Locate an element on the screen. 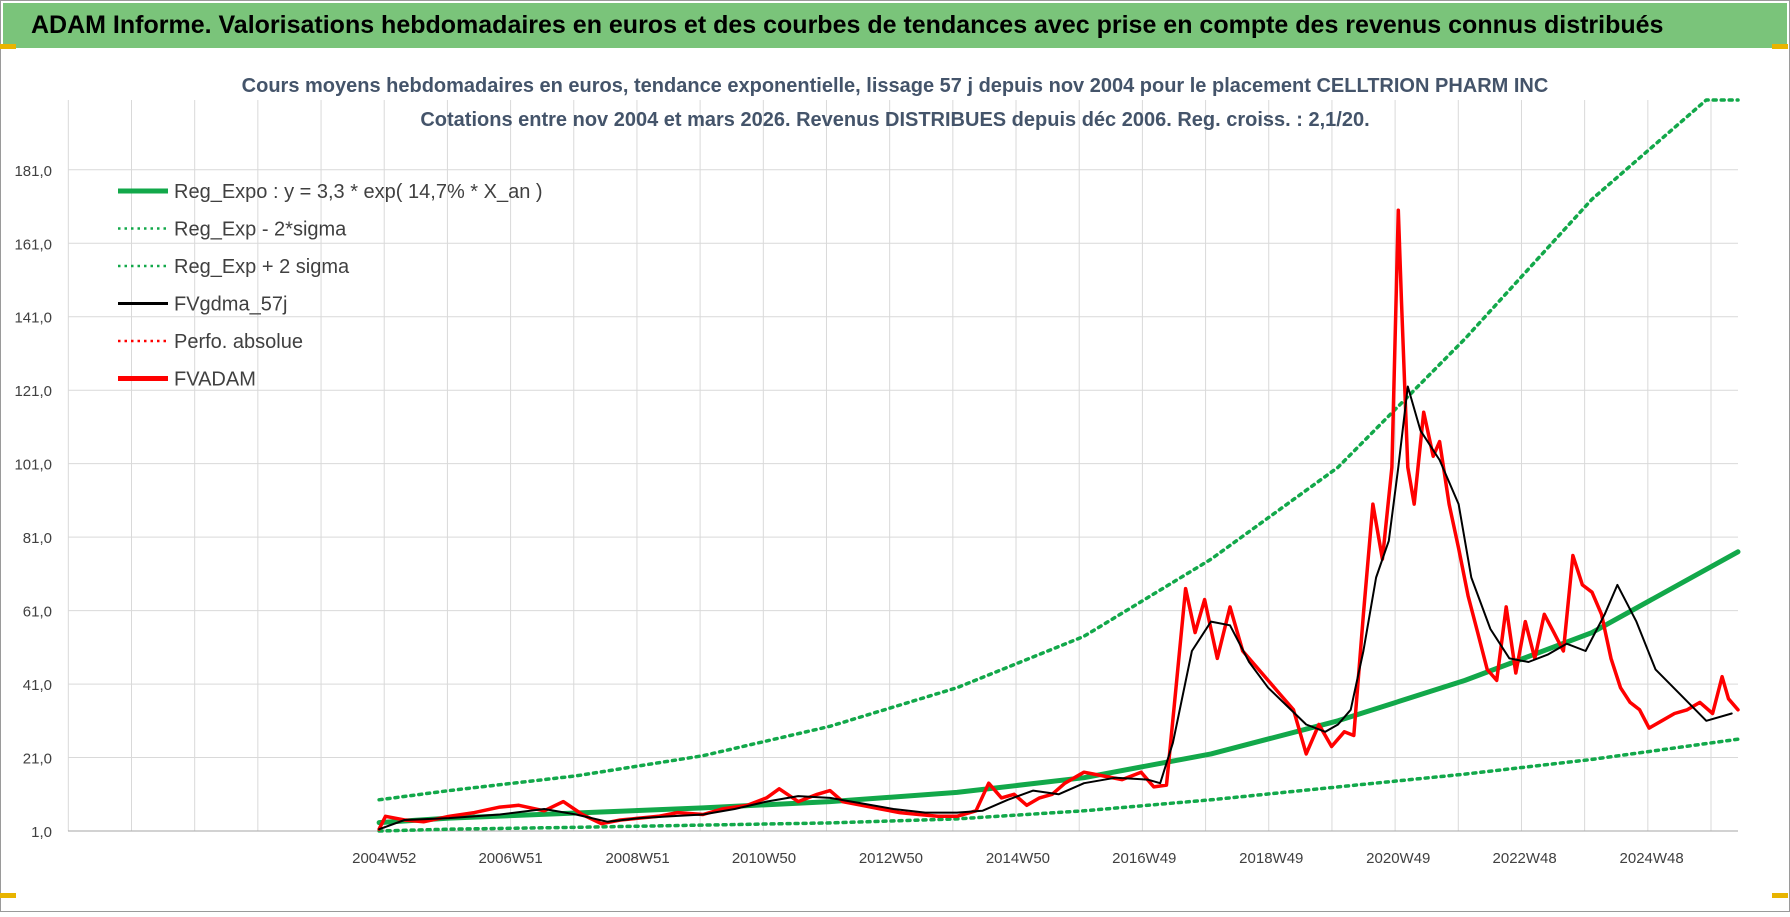 This screenshot has height=917, width=1790. legend-label: Reg_Expo : y = 3,3 * exp( 14,7% * X_an ) is located at coordinates (358, 192).